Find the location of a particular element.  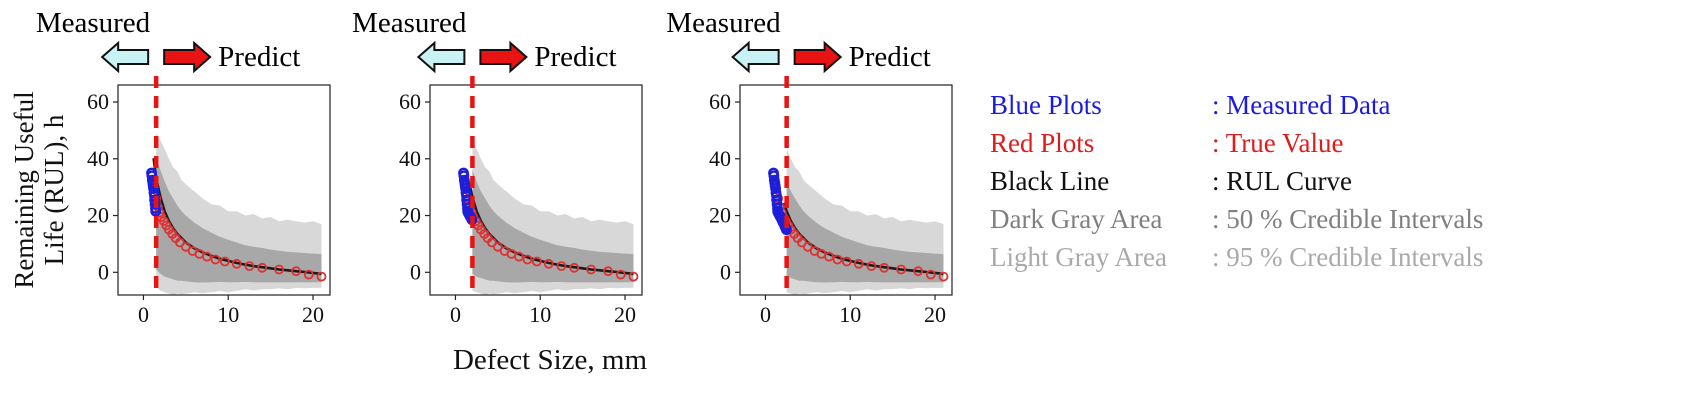

rul-panel-2: 0 20 40 60 0 10 20 Measured Predict is located at coordinates (497, 167).